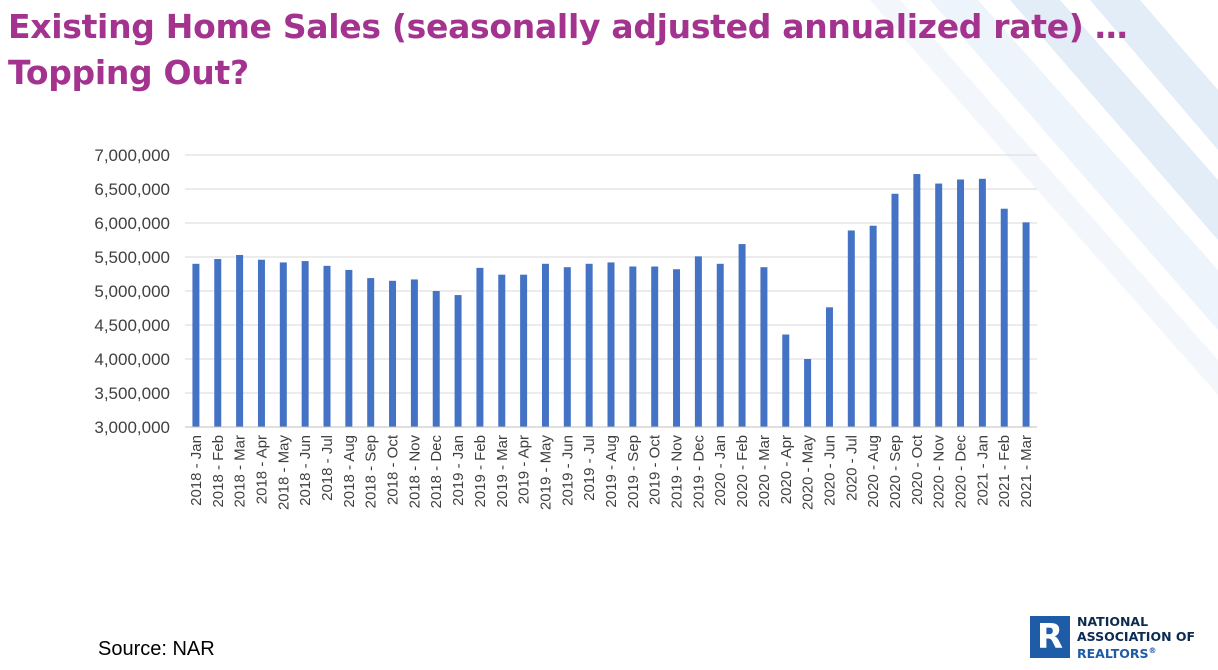 The width and height of the screenshot is (1218, 670). I want to click on x-tick-label: 2020 - Jul, so click(851, 468).